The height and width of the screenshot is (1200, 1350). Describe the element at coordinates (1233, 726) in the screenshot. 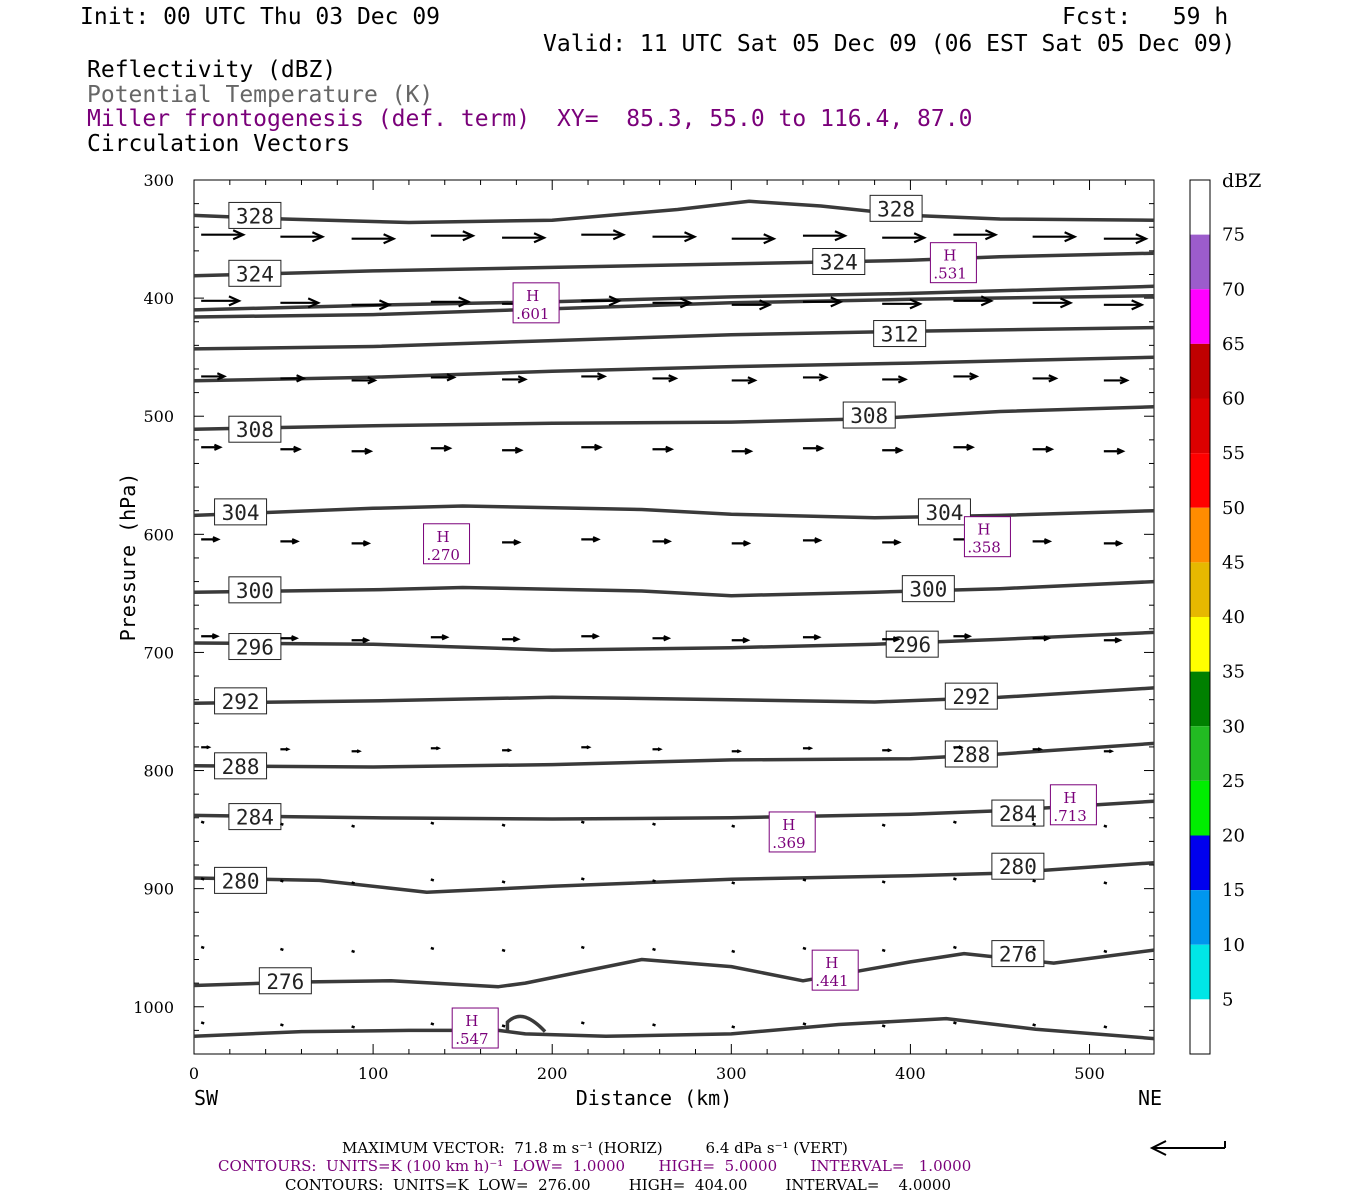

I see `colorbar-tick-label: 30` at that location.